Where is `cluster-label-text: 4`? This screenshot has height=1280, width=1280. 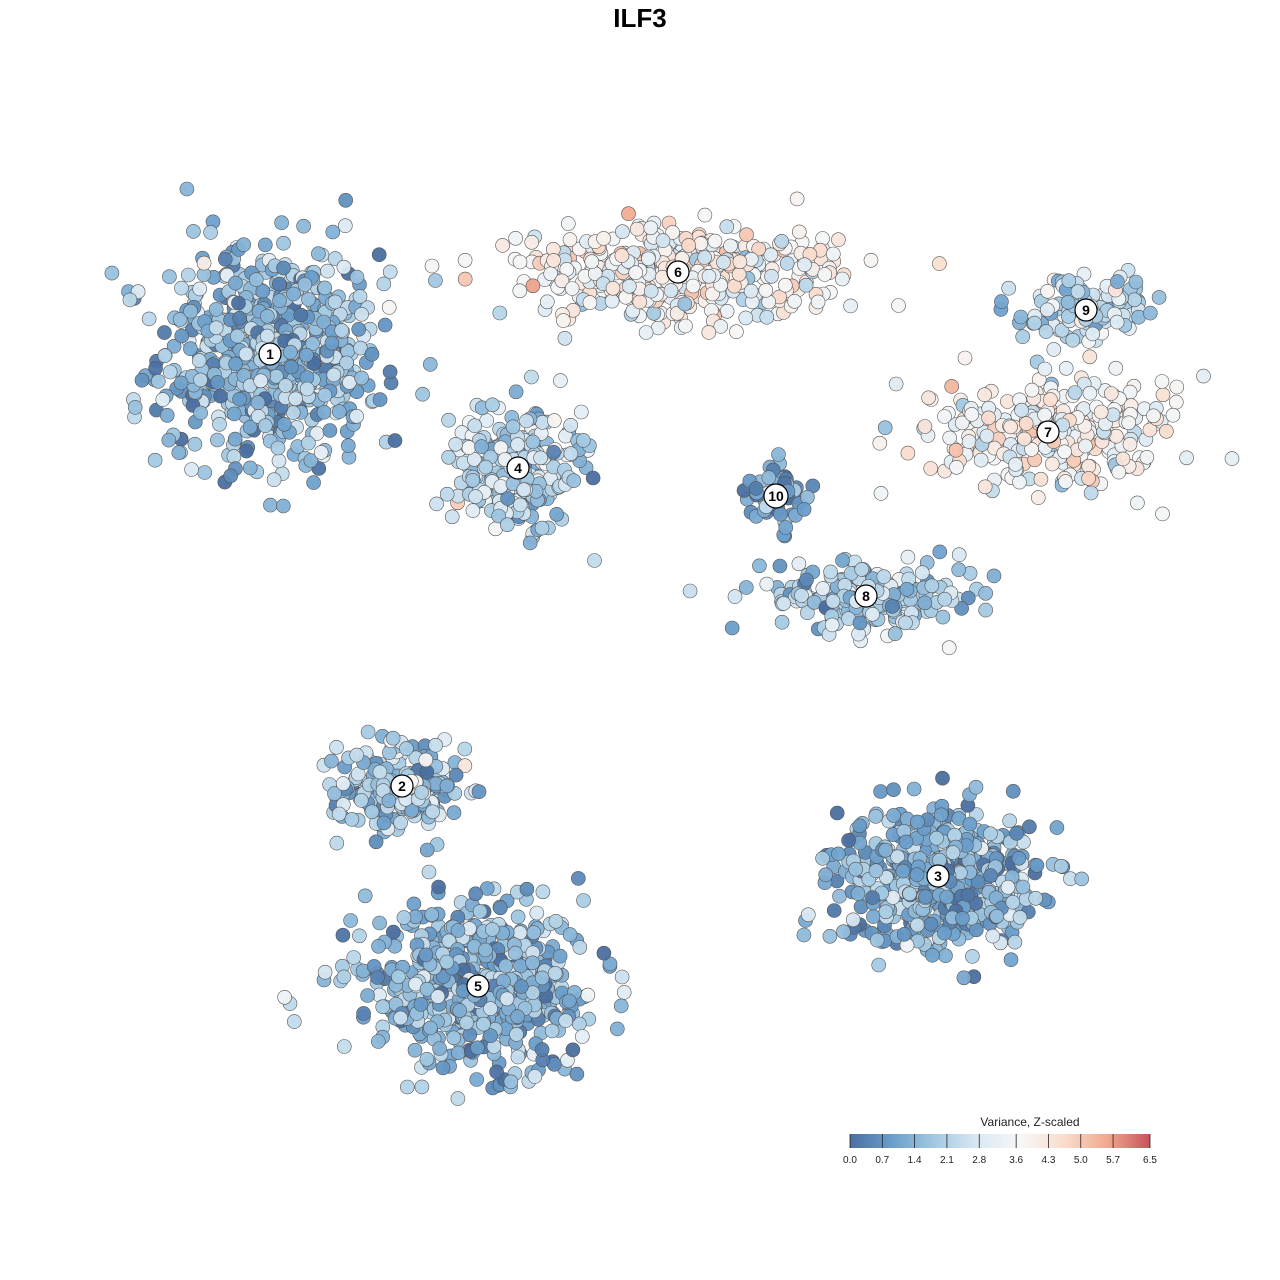 cluster-label-text: 4 is located at coordinates (518, 468).